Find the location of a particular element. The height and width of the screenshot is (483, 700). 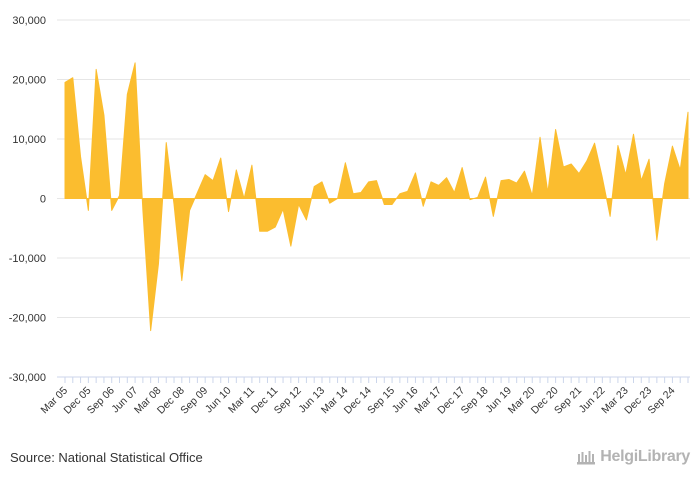

y-tick-label: 0 is located at coordinates (43, 200).